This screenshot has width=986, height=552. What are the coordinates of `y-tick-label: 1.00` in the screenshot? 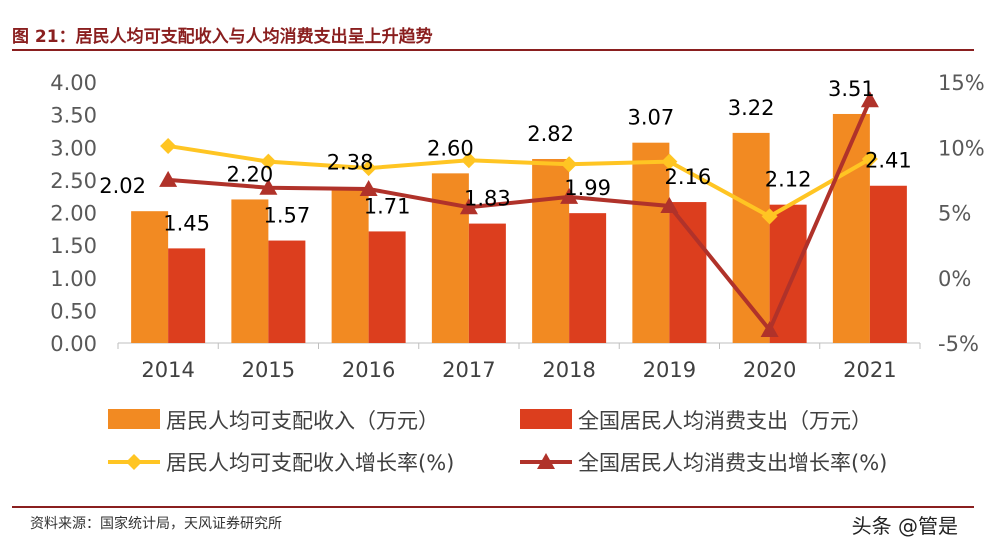 It's located at (73, 279).